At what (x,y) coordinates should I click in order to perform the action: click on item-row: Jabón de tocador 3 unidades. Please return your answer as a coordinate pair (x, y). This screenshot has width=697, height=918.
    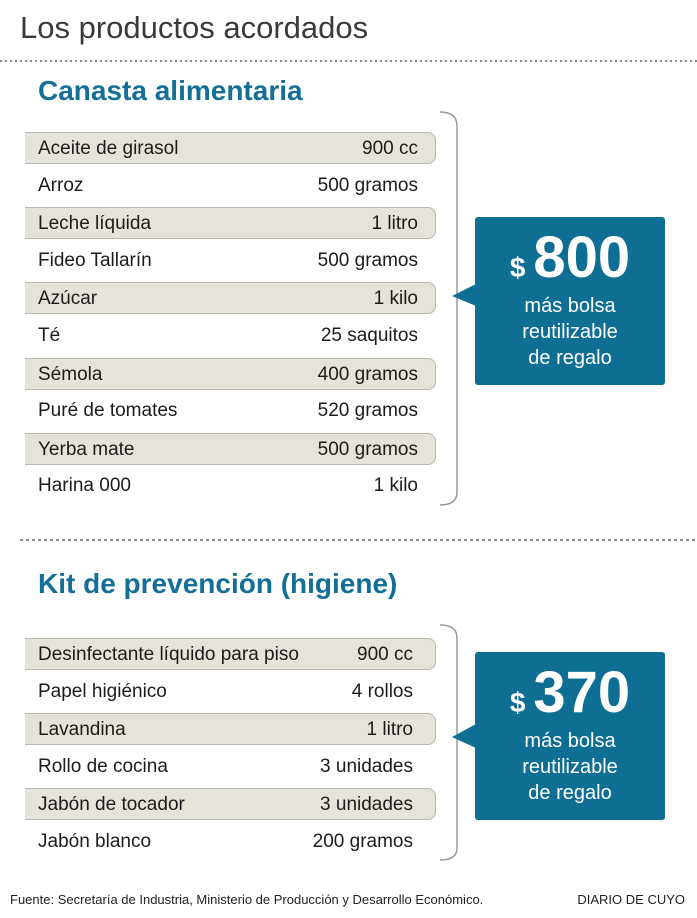
    Looking at the image, I should click on (230, 804).